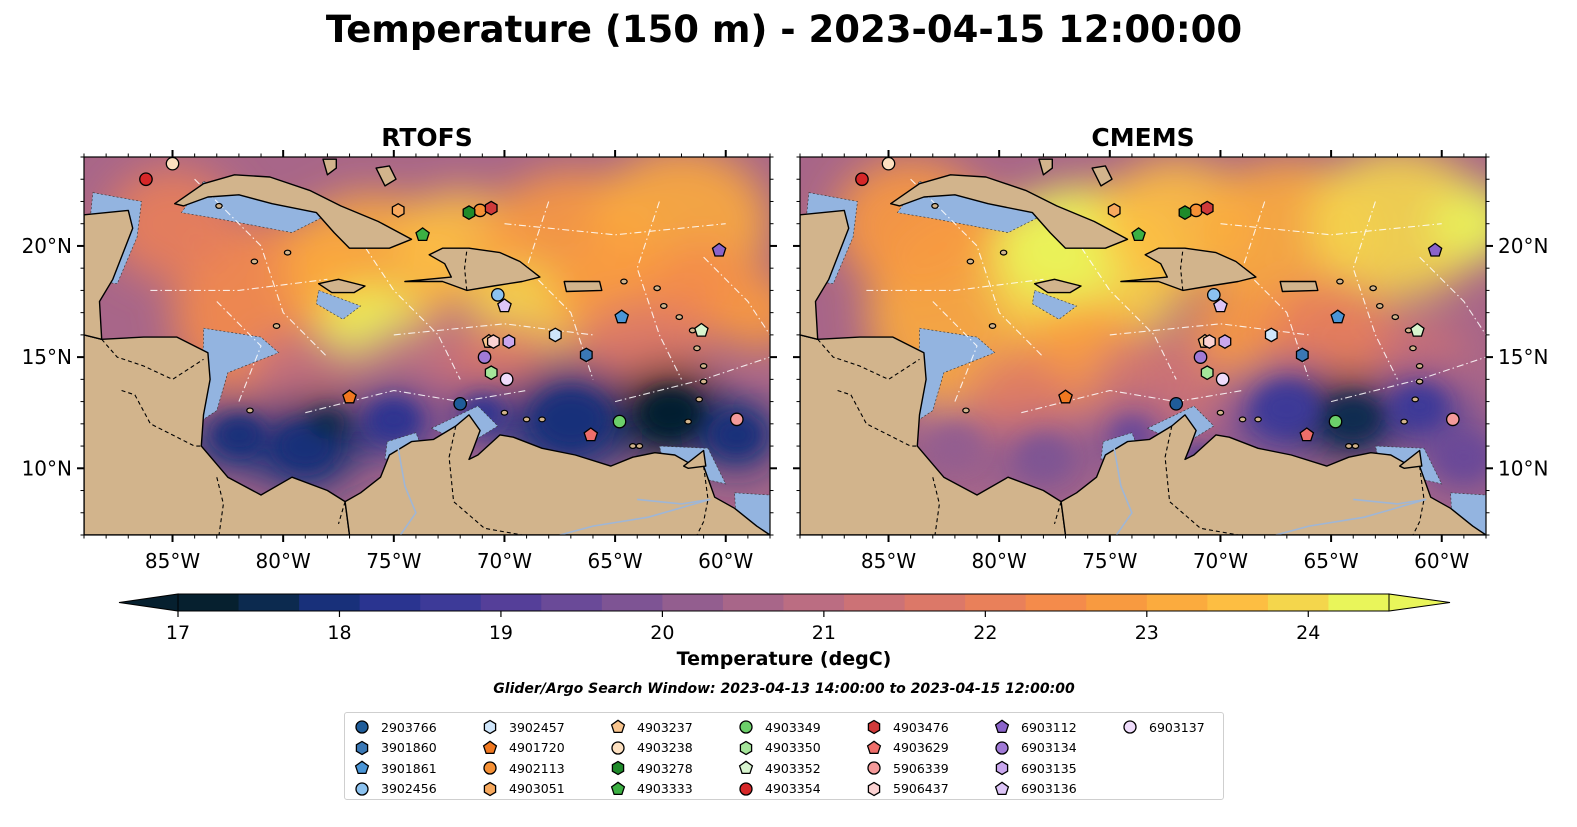 The width and height of the screenshot is (1577, 827). Describe the element at coordinates (1049, 748) in the screenshot. I see `legend-label: 6903134` at that location.